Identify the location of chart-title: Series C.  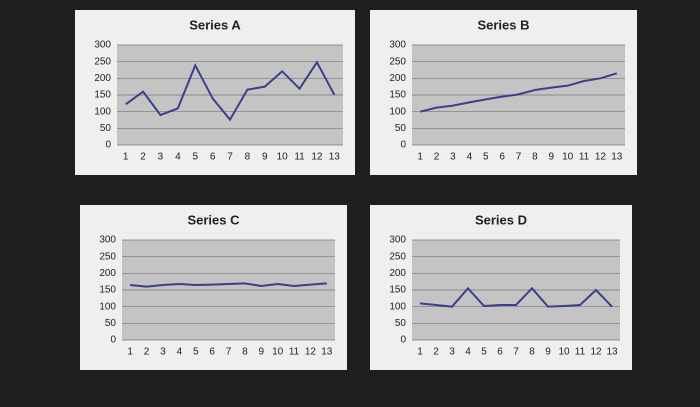
(213, 219).